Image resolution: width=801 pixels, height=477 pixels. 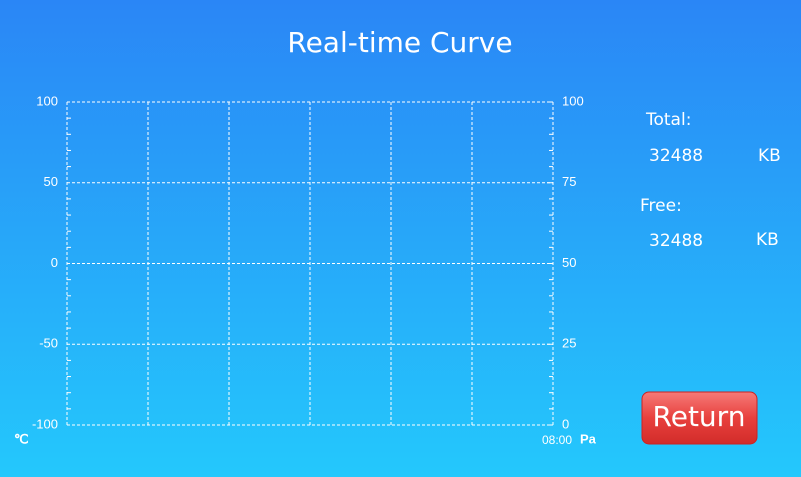 I want to click on return-button: Return, so click(x=699, y=418).